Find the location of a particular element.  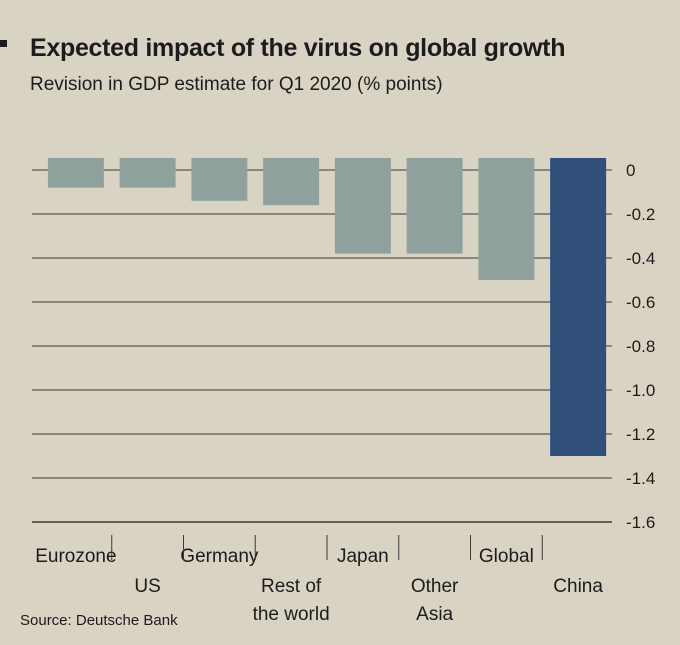

y-tick-label: -0.8 is located at coordinates (640, 346).